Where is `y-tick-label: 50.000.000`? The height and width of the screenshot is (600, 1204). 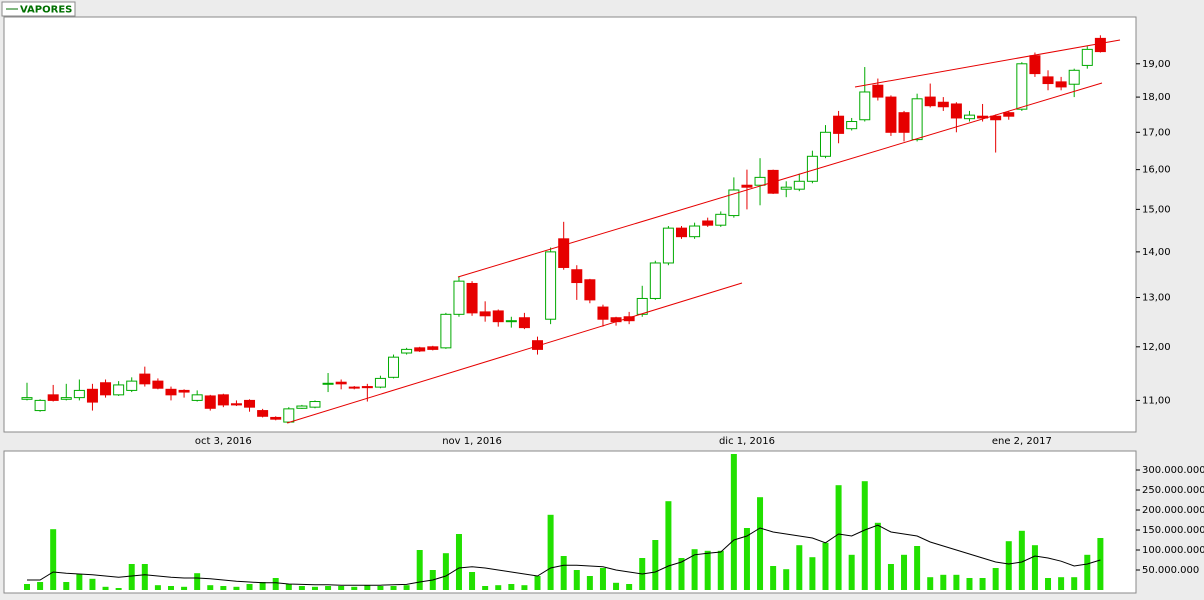
y-tick-label: 50.000.000 is located at coordinates (1170, 570).